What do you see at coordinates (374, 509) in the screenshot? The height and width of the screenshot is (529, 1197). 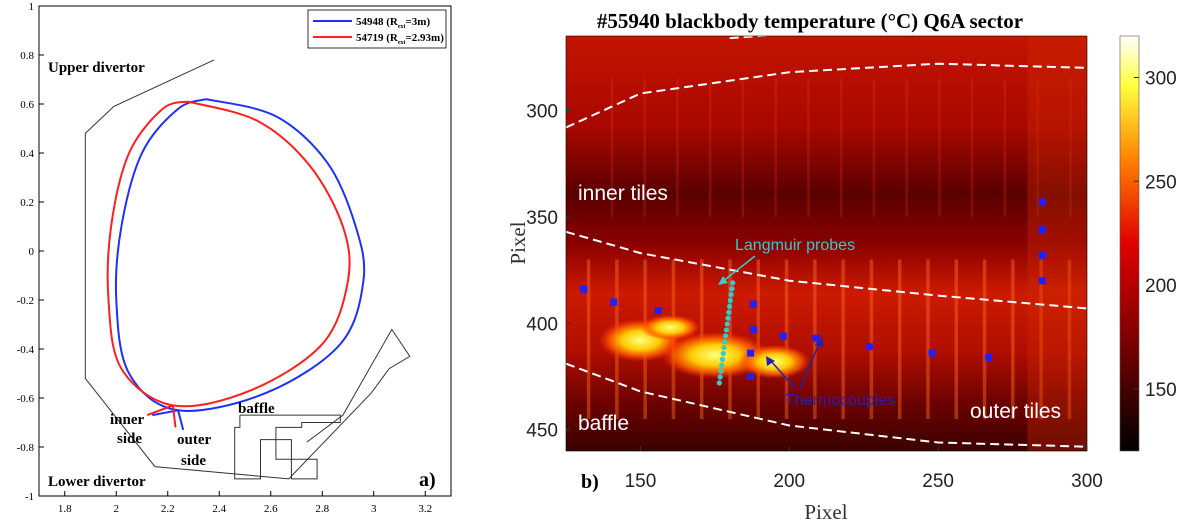 I see `x-tick-label: 3` at bounding box center [374, 509].